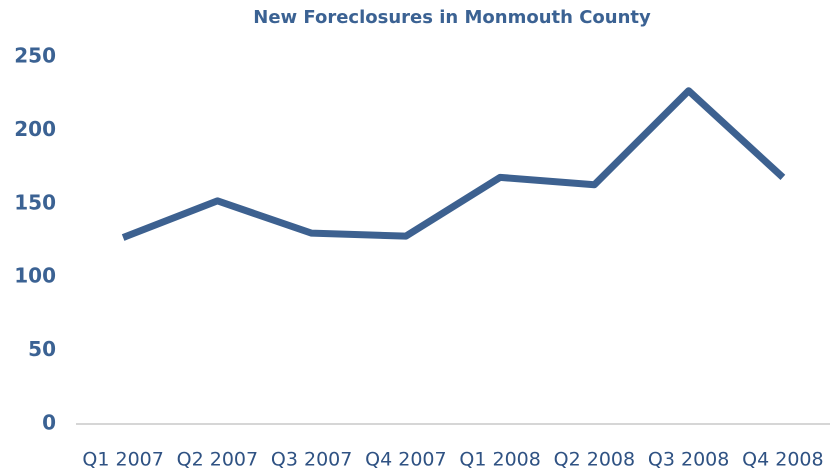 The width and height of the screenshot is (833, 474). Describe the element at coordinates (35, 129) in the screenshot. I see `y-tick-label: 200` at that location.